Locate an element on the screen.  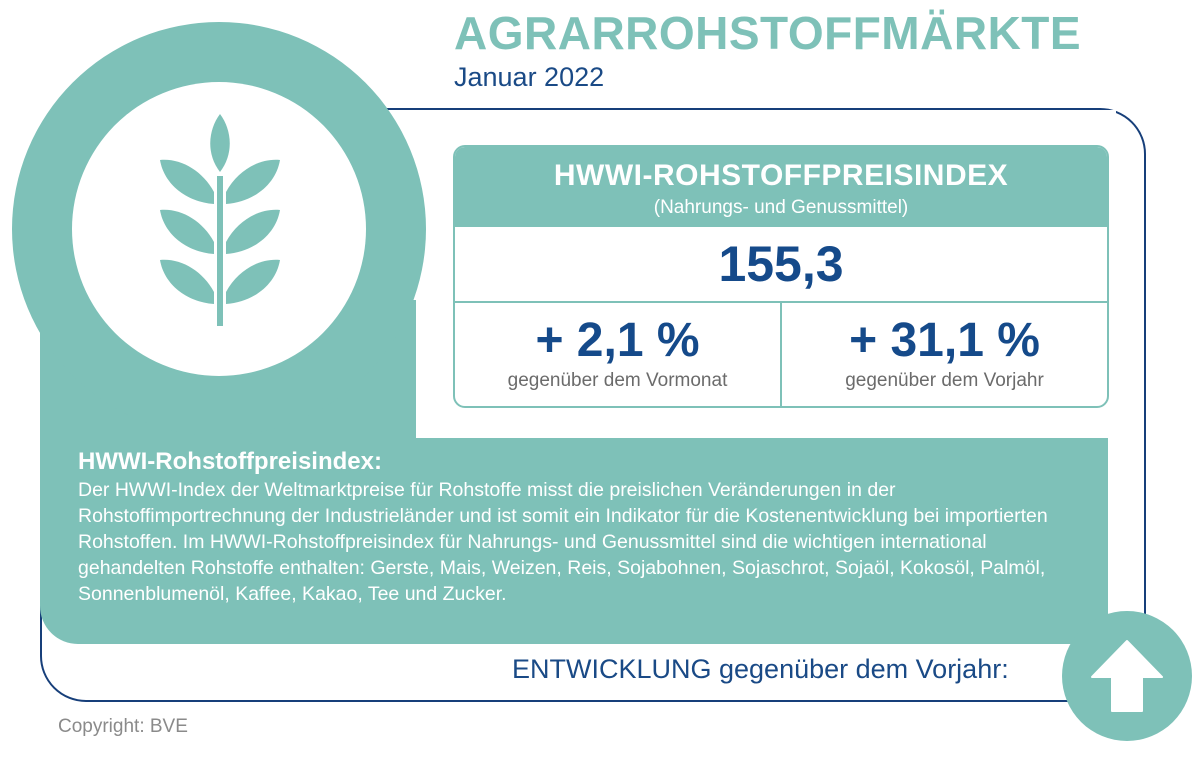
monthly-change-cell: + 2,1 % gegenüber dem Vormonat is located at coordinates (617, 354).